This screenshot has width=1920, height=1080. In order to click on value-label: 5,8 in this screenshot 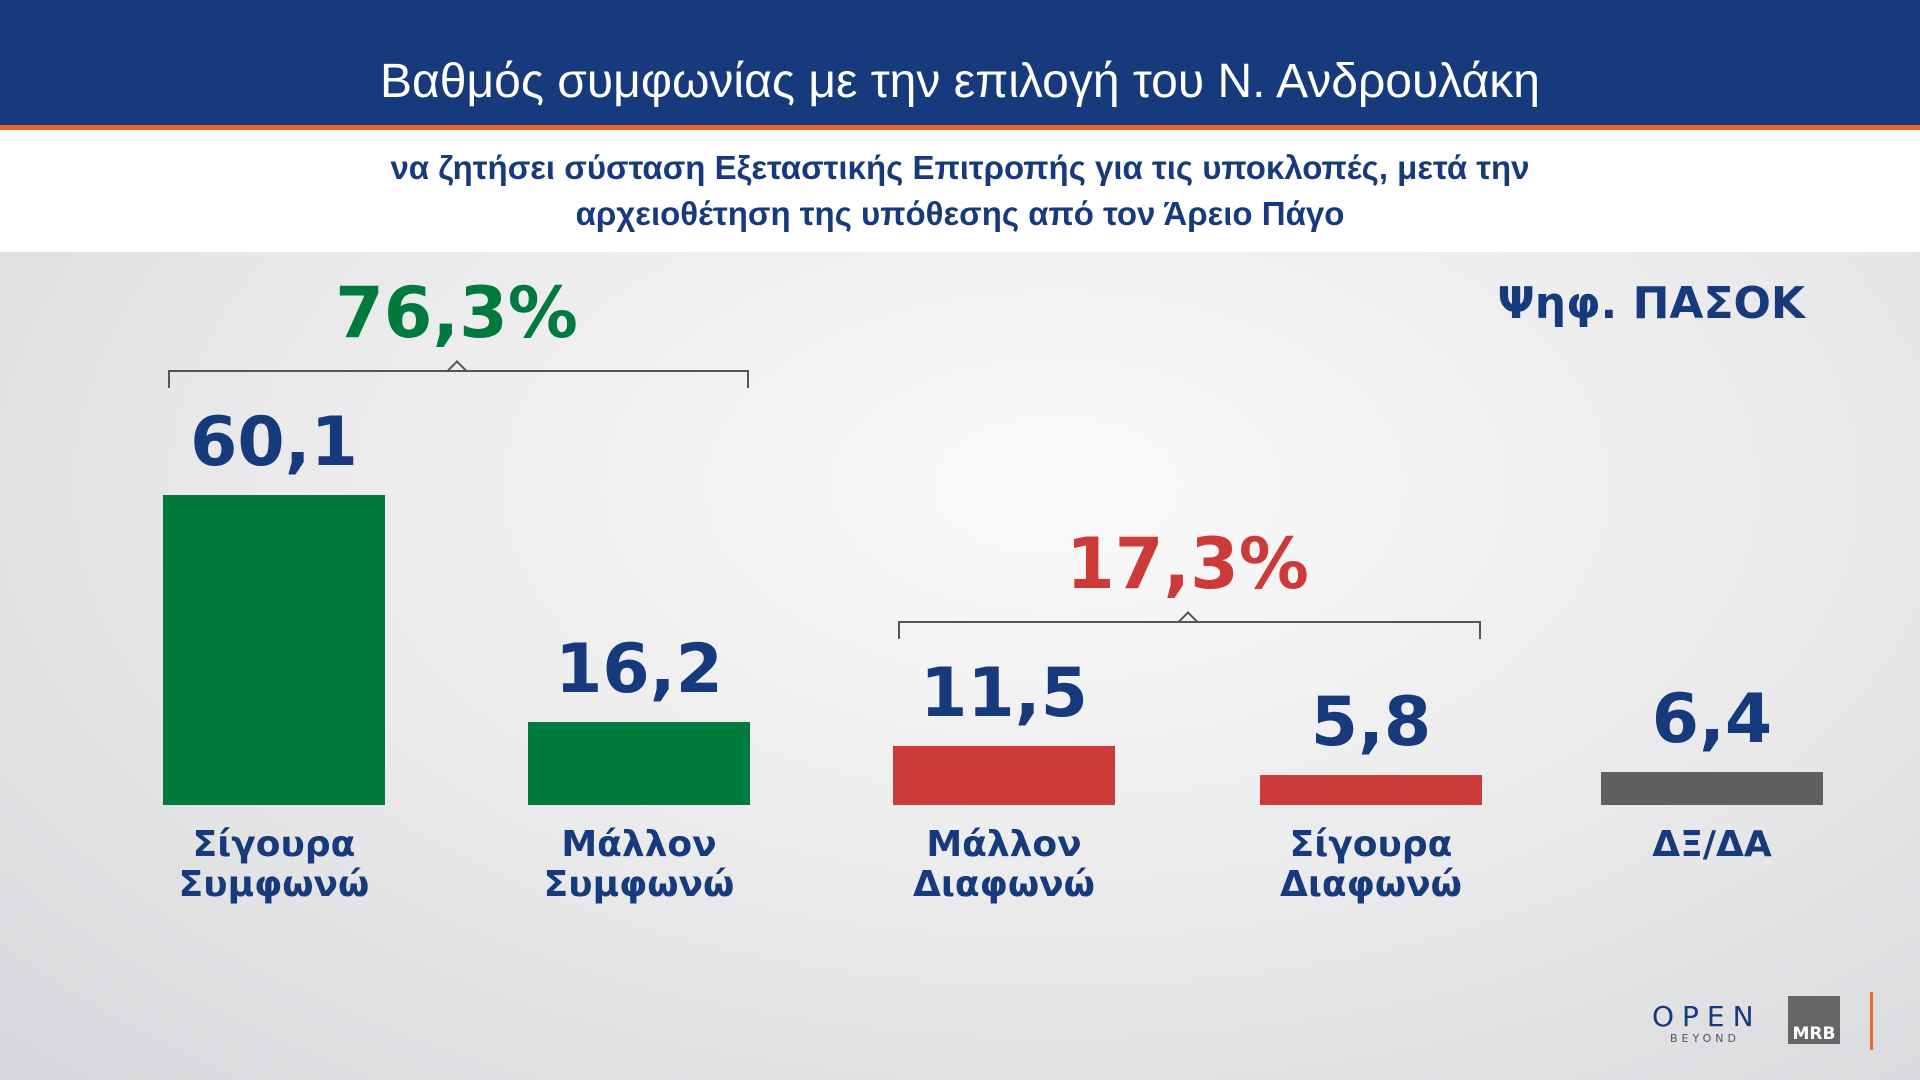, I will do `click(1371, 723)`.